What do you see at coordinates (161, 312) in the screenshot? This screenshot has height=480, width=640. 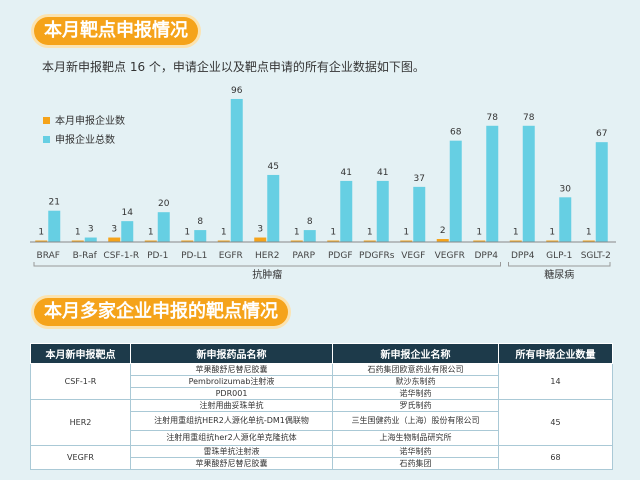 I see `section2-title: 本月多家企业申报的靶点情况` at bounding box center [161, 312].